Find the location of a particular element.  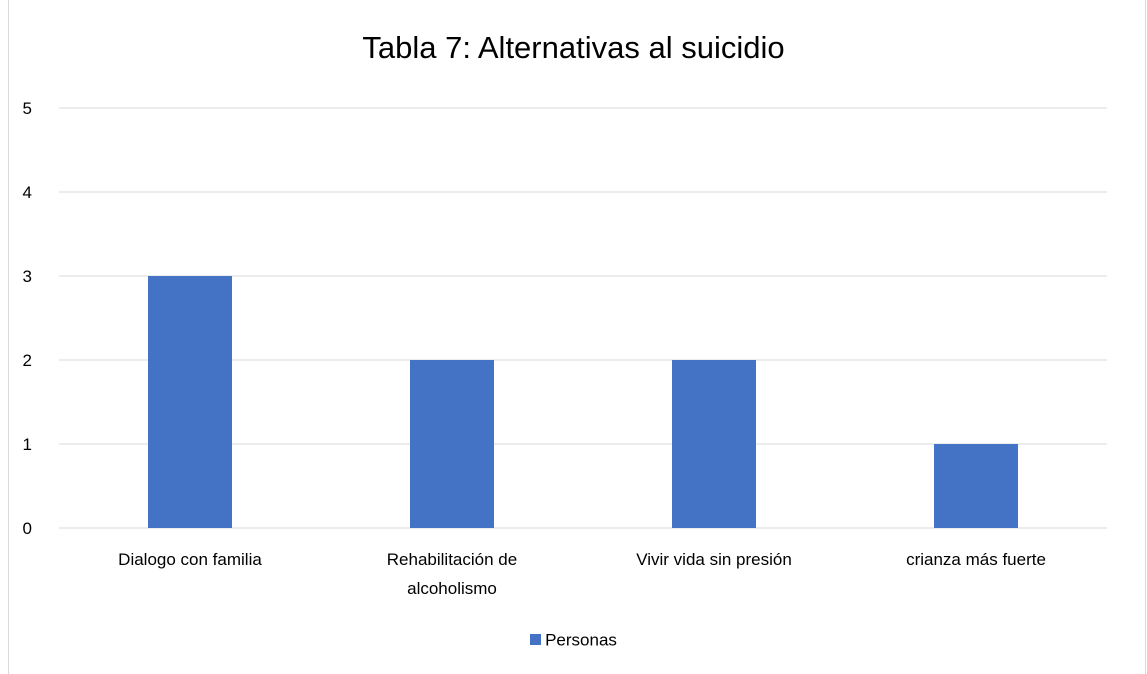

x-tick-label: crianza más fuerte is located at coordinates (976, 559).